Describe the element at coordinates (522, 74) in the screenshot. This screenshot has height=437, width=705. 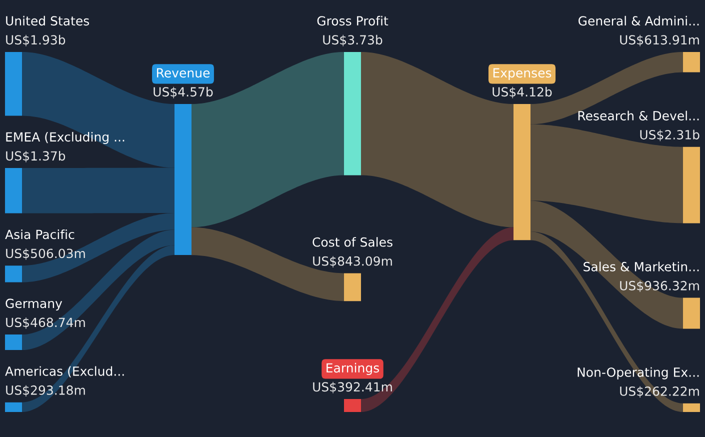
I see `category-label: Expenses` at that location.